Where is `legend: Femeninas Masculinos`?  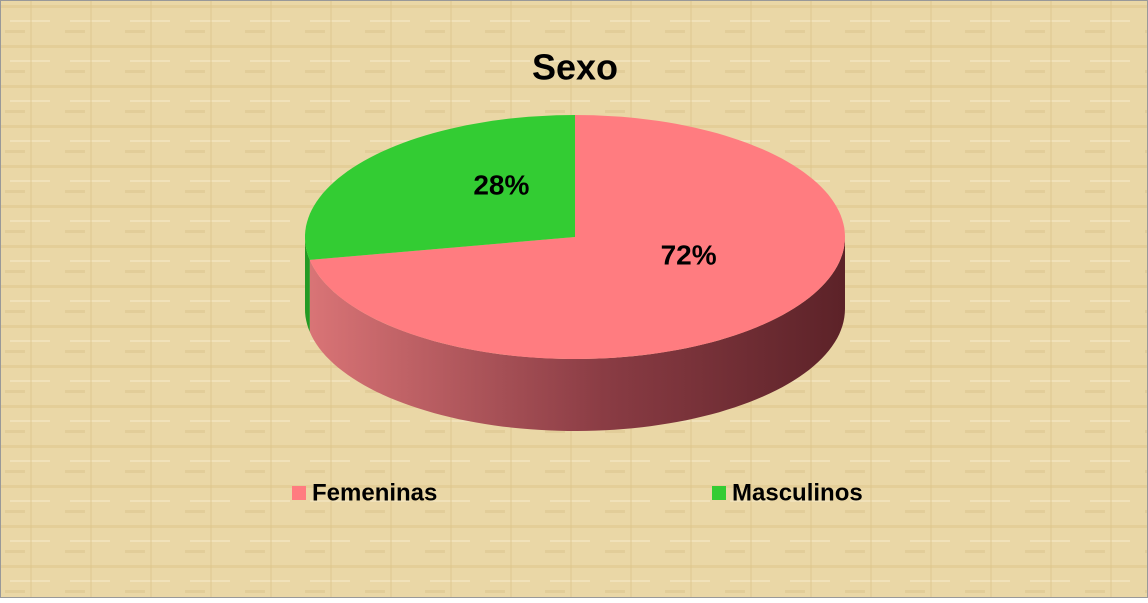 legend: Femeninas Masculinos is located at coordinates (577, 492).